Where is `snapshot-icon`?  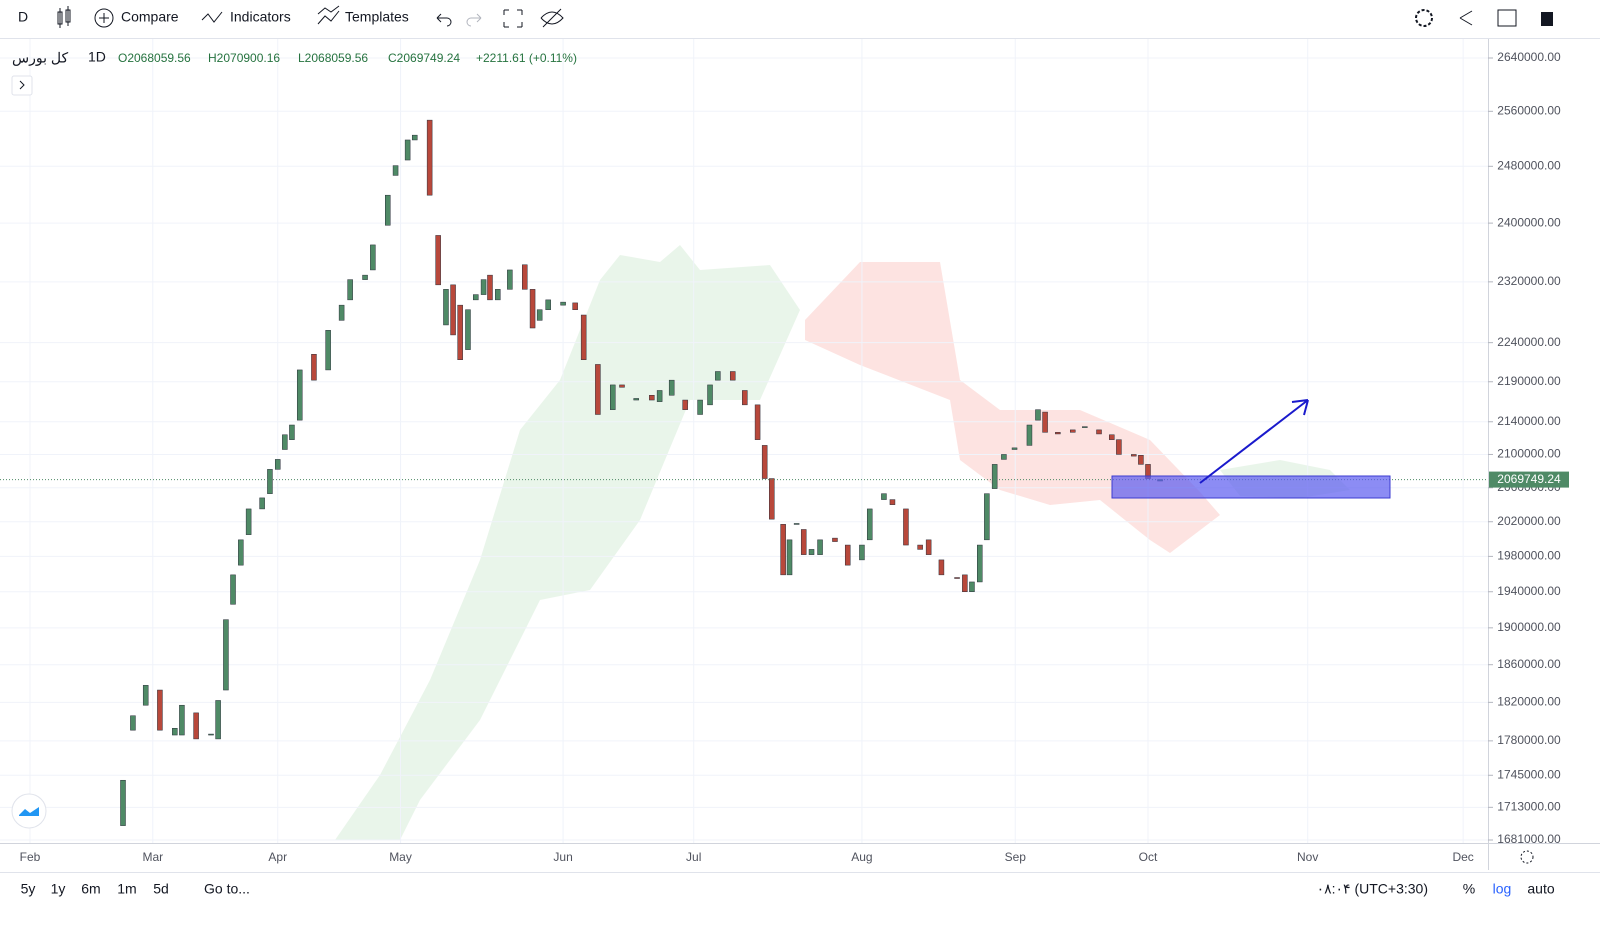 snapshot-icon is located at coordinates (1507, 18).